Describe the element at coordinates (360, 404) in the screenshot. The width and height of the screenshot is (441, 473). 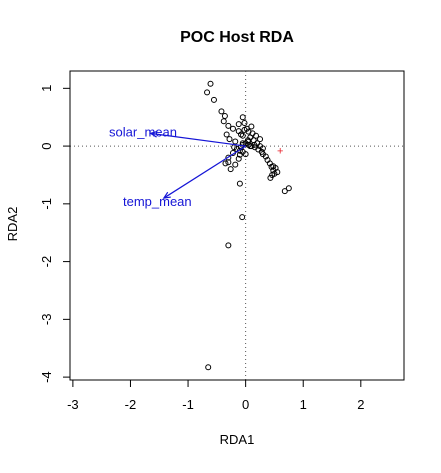
I see `x-tick-label: 2` at that location.